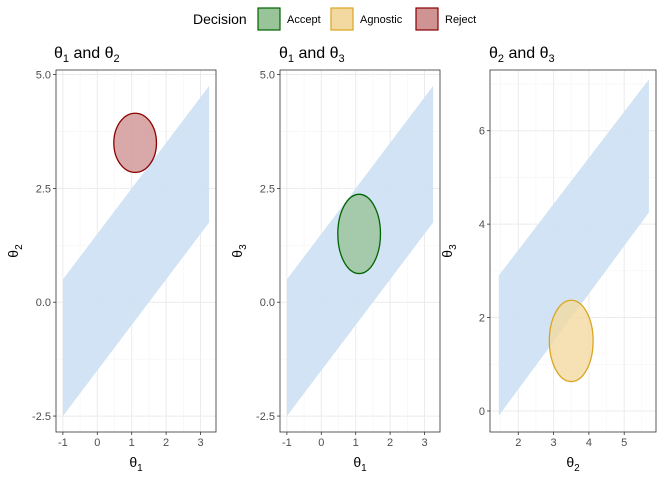  Describe the element at coordinates (427, 19) in the screenshot. I see `legend-key-reject` at that location.